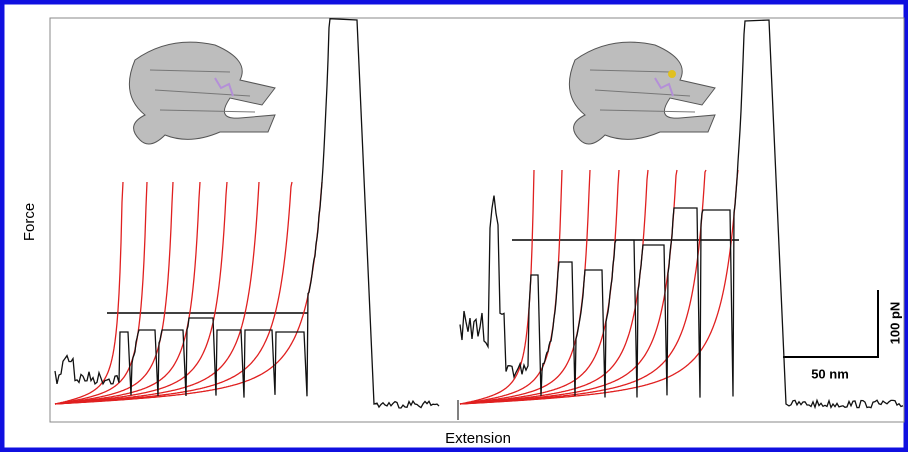  I want to click on protein-right, so click(642, 93).